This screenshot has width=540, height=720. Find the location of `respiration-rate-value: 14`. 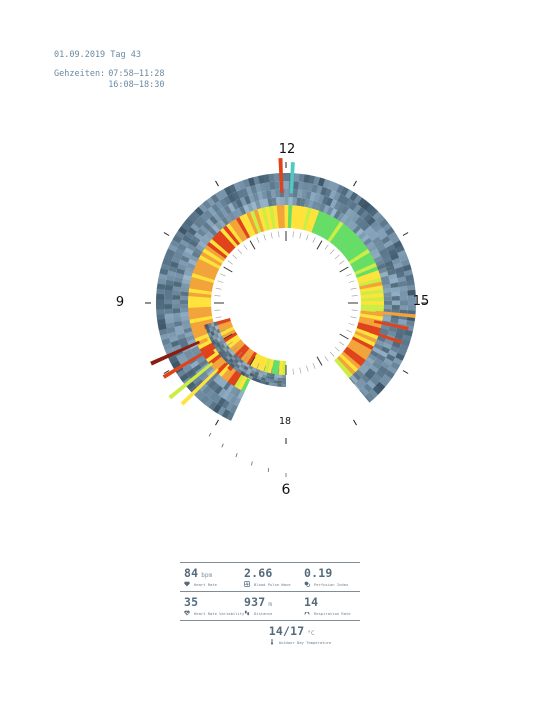

respiration-rate-value: 14 is located at coordinates (311, 602).